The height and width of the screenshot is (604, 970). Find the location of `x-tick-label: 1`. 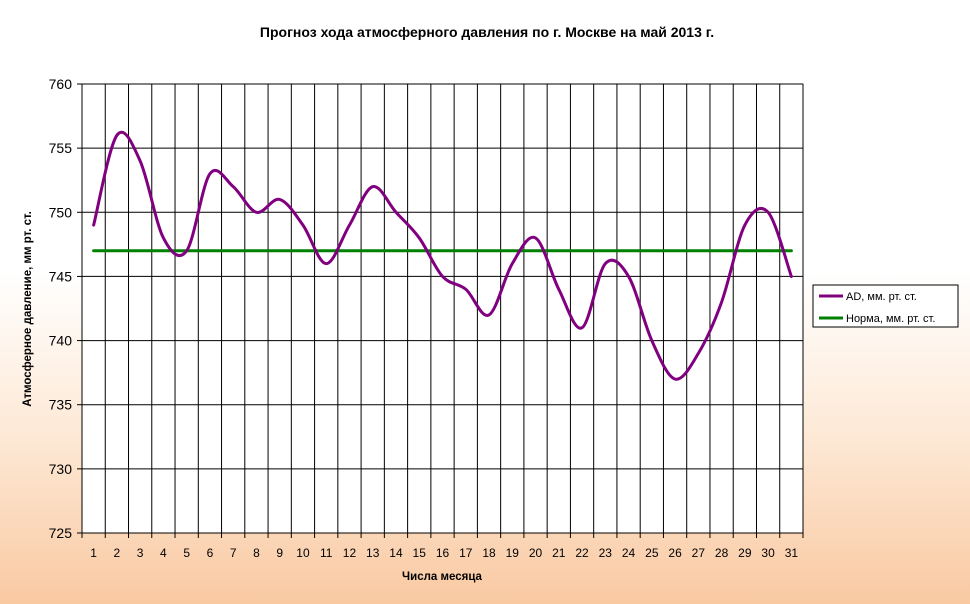

x-tick-label: 1 is located at coordinates (93, 553).